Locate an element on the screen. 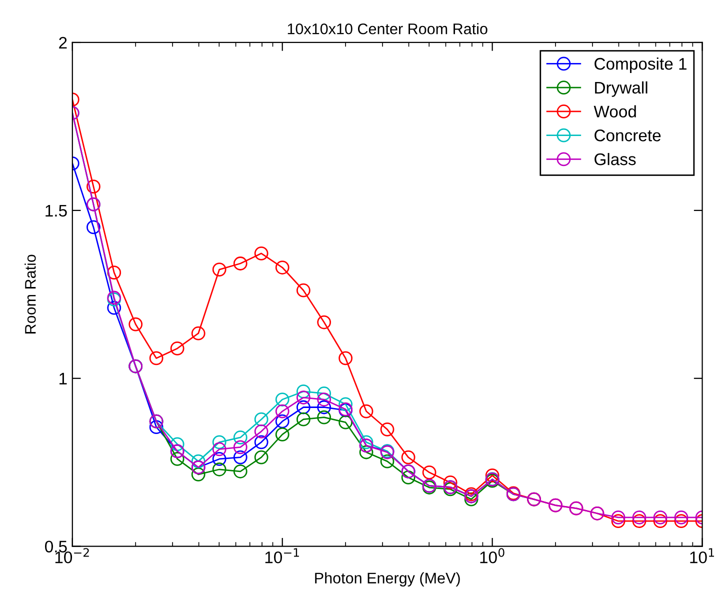  chart-title: 10x10x10 Center Room Ratio is located at coordinates (388, 28).